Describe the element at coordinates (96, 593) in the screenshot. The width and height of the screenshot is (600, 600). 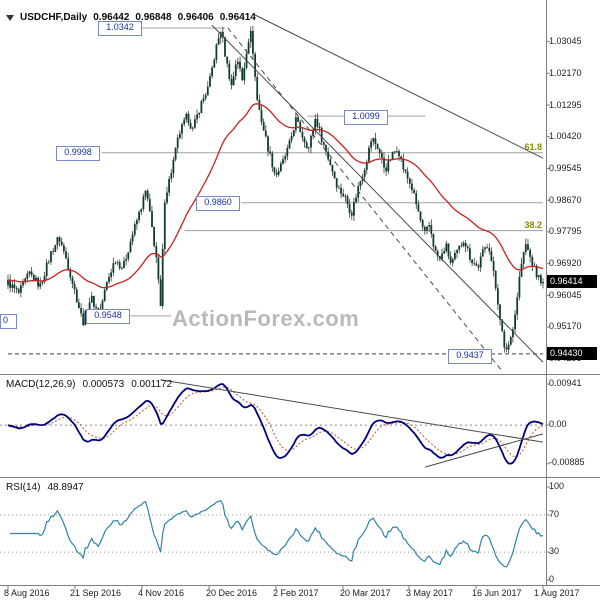
I see `x-axis-label: 21 Sep 2016` at that location.